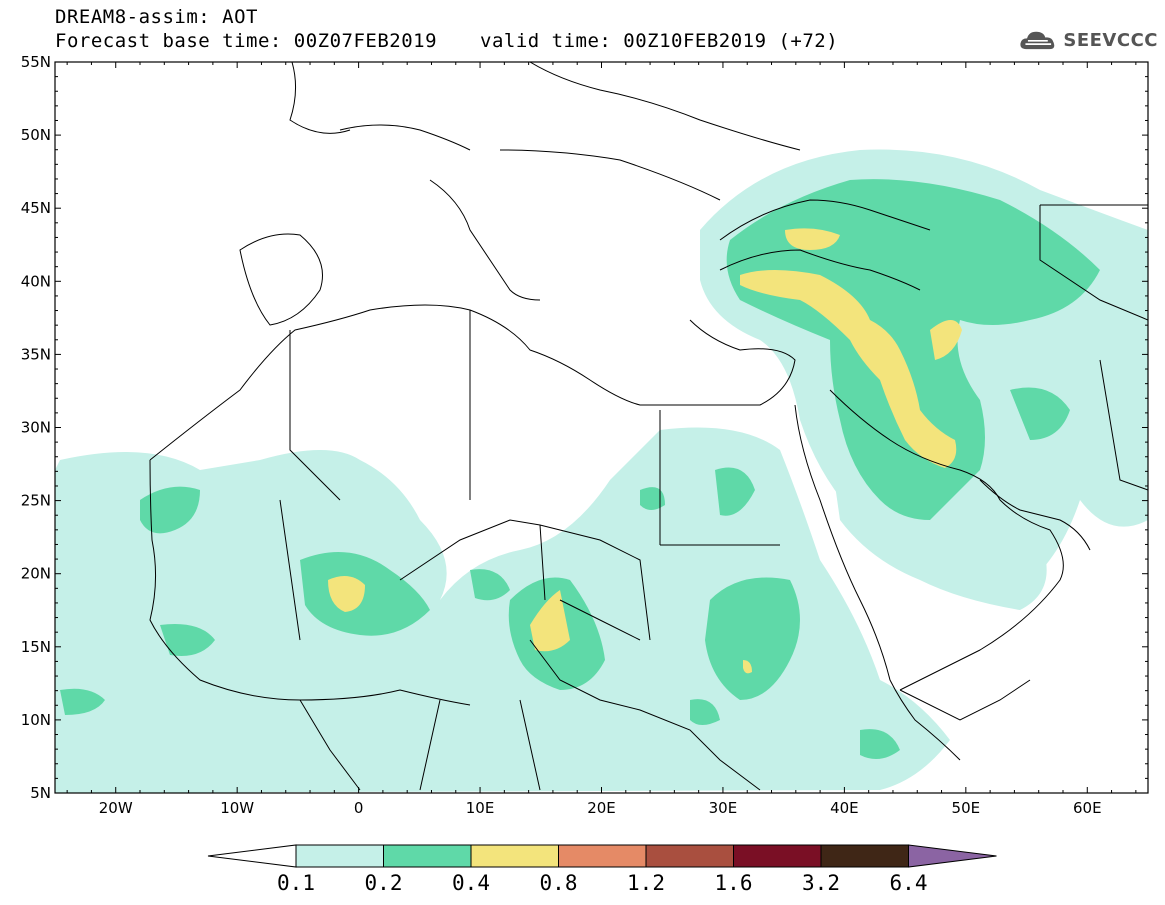  I want to click on lat-label: 25N, so click(36, 501).